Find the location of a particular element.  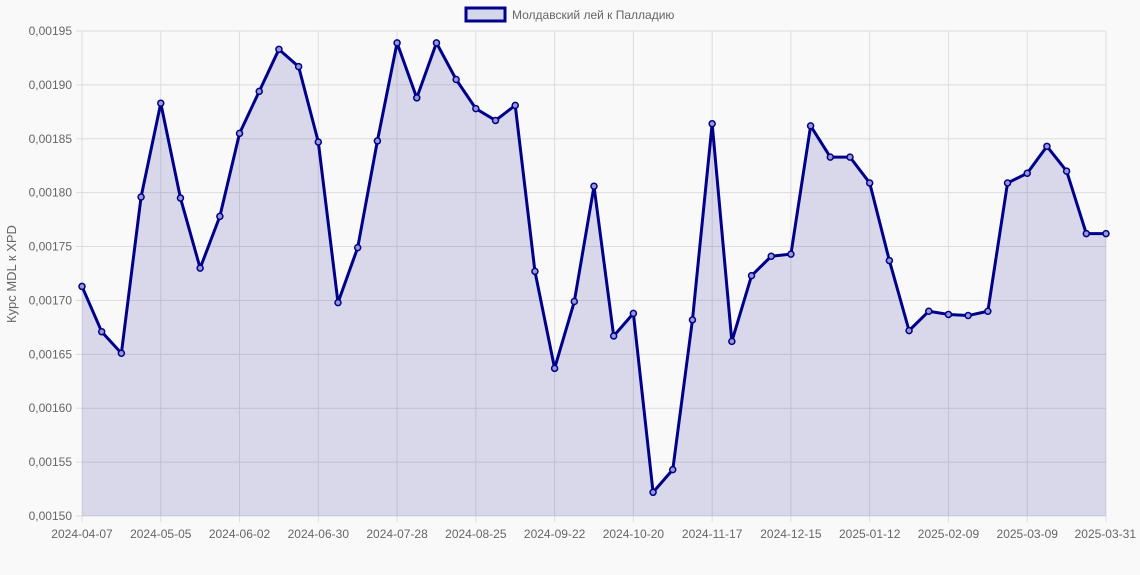

x-tick-label: 2025-03-31 is located at coordinates (1106, 534).